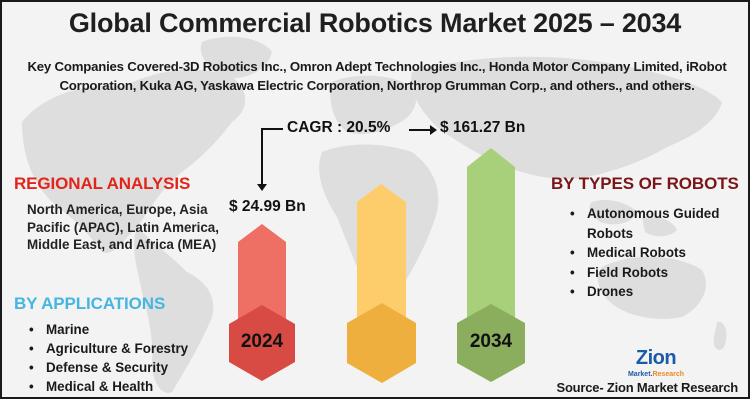  What do you see at coordinates (91, 386) in the screenshot?
I see `list-item: • Medical & Health` at bounding box center [91, 386].